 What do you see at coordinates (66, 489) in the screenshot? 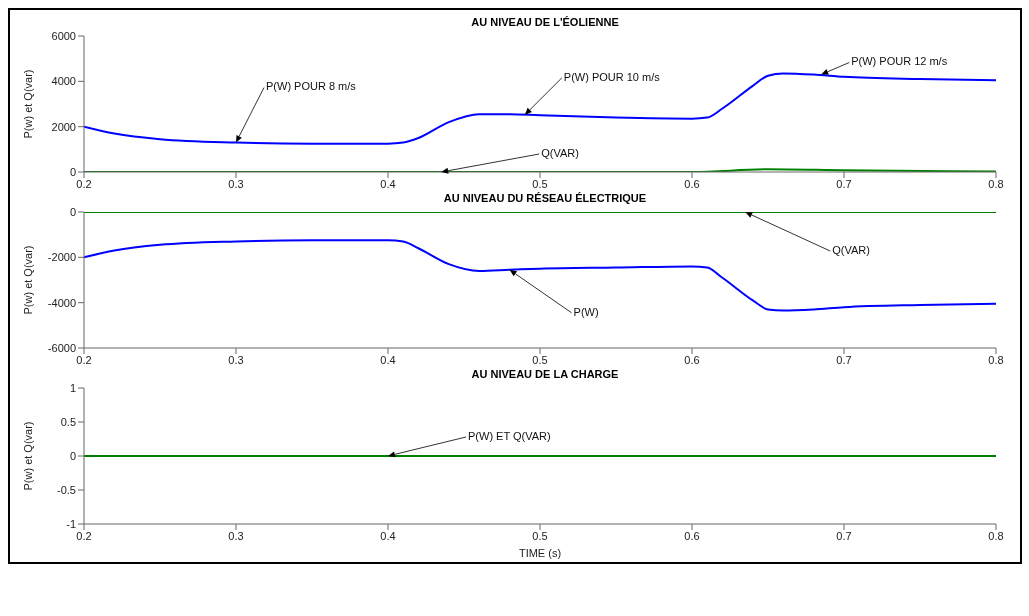
I see `y-tick-label: -0.5` at bounding box center [66, 489].